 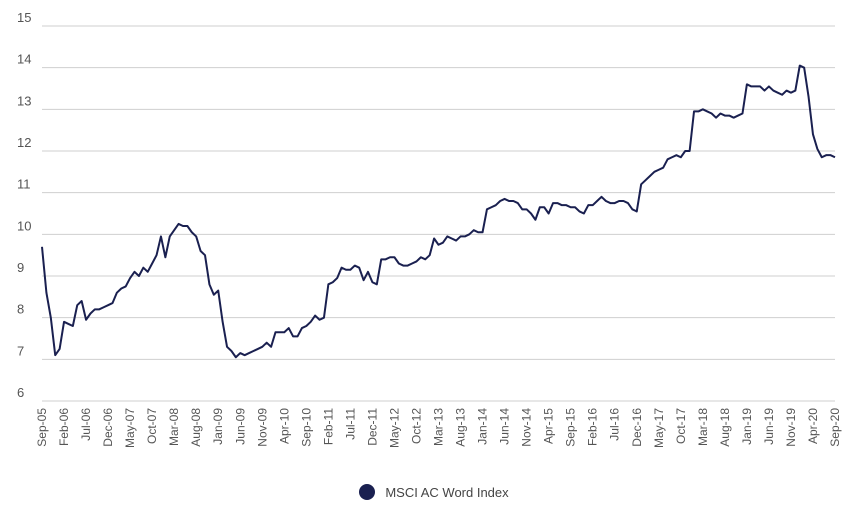 What do you see at coordinates (218, 426) in the screenshot?
I see `x-tick-label: Jan-09` at bounding box center [218, 426].